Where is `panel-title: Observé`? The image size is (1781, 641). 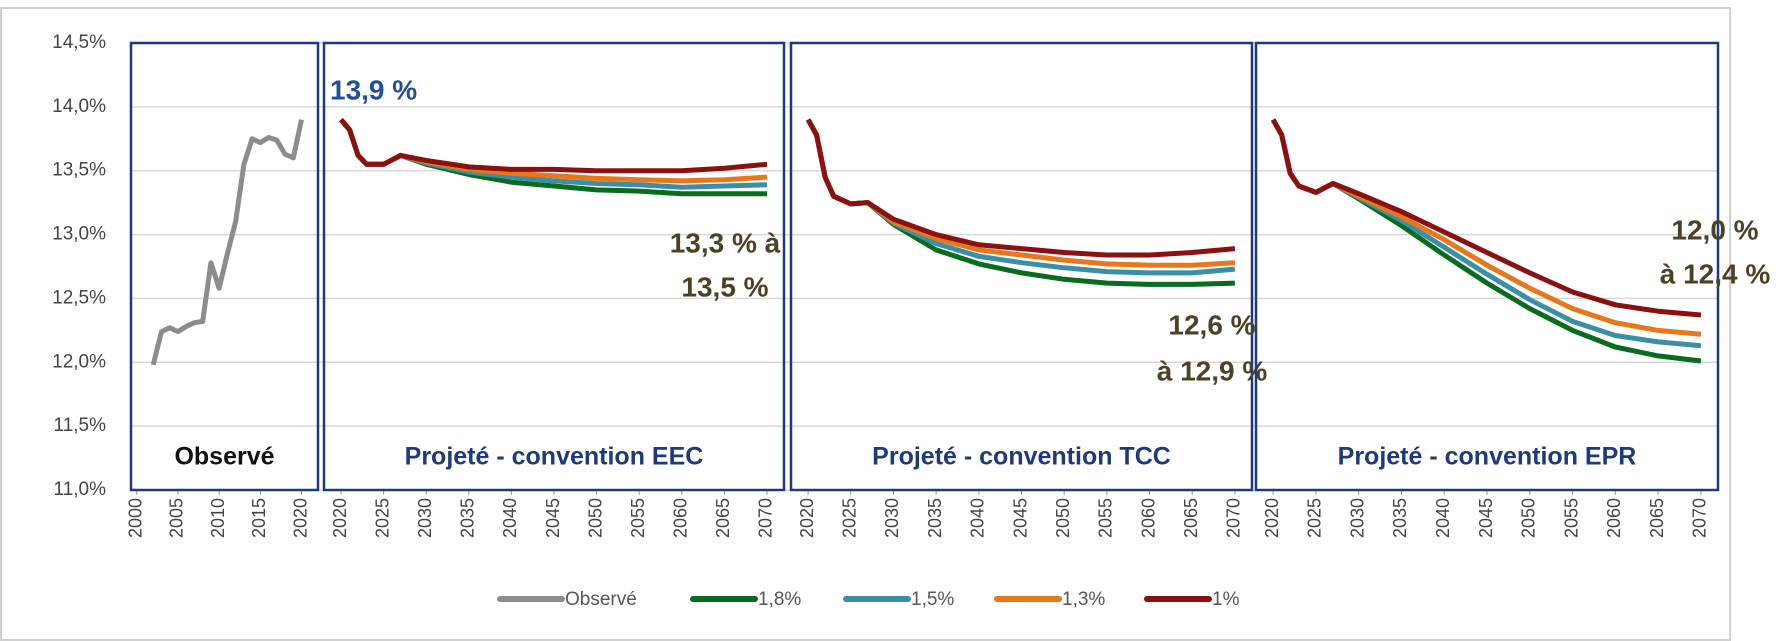 panel-title: Observé is located at coordinates (224, 457).